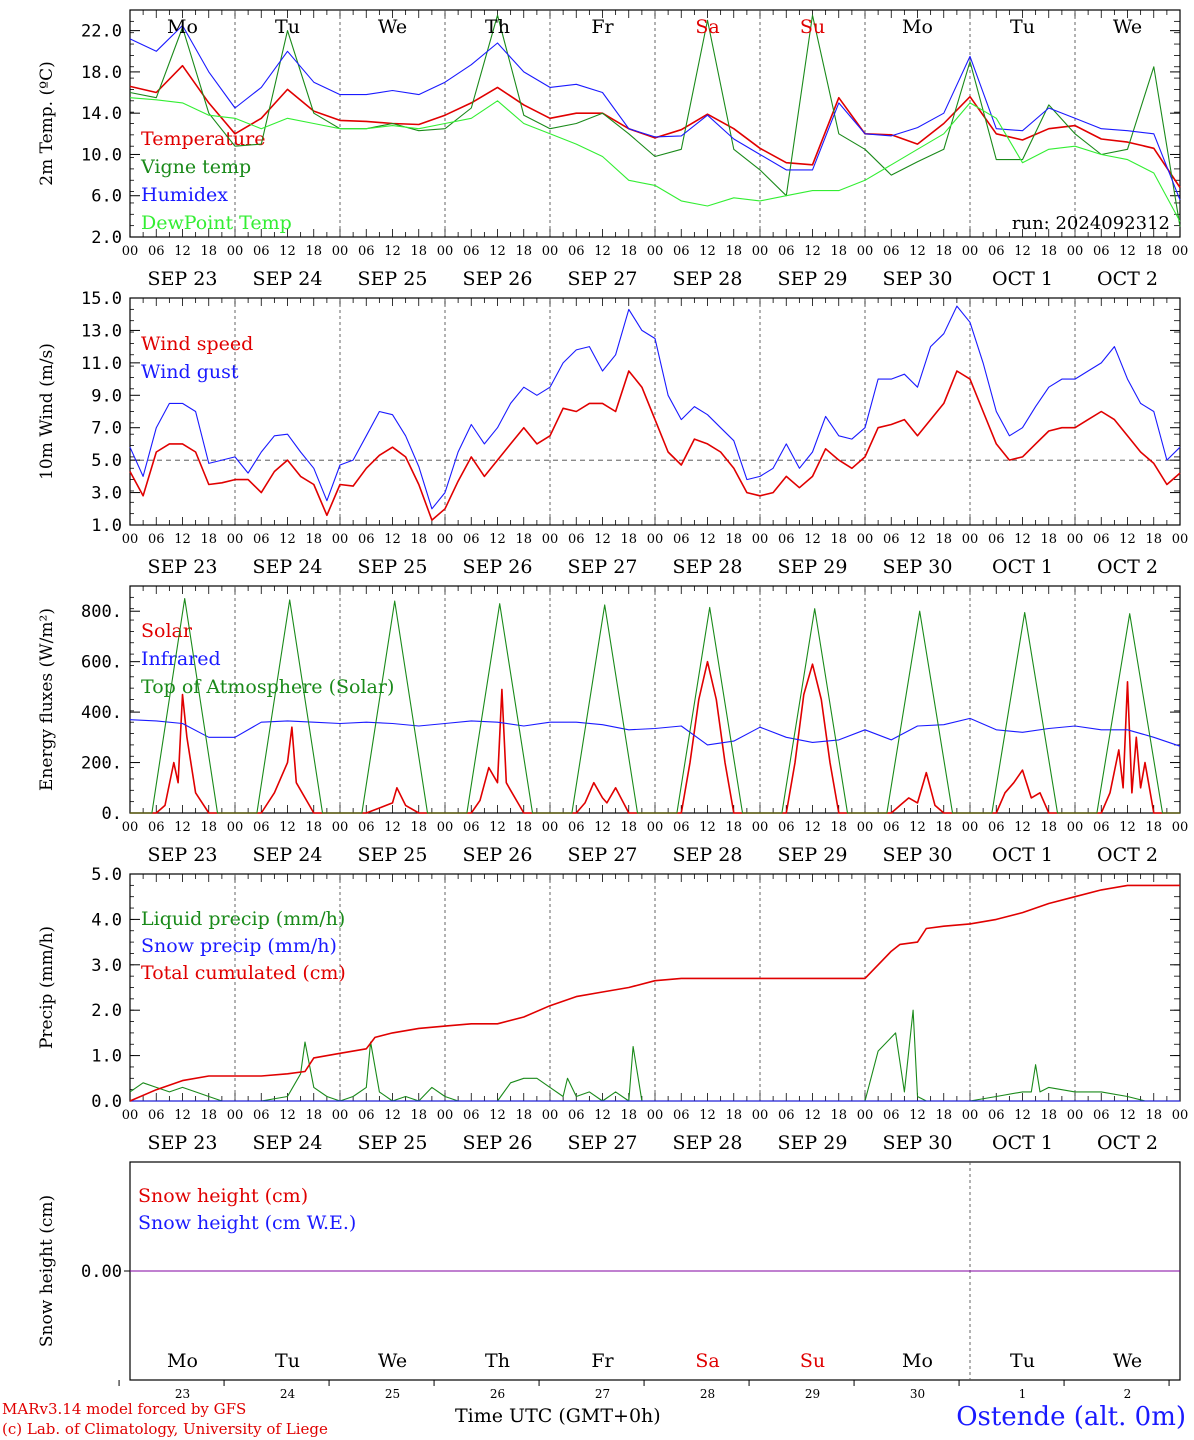  What do you see at coordinates (497, 1394) in the screenshot?
I see `day-number-label: 26` at bounding box center [497, 1394].